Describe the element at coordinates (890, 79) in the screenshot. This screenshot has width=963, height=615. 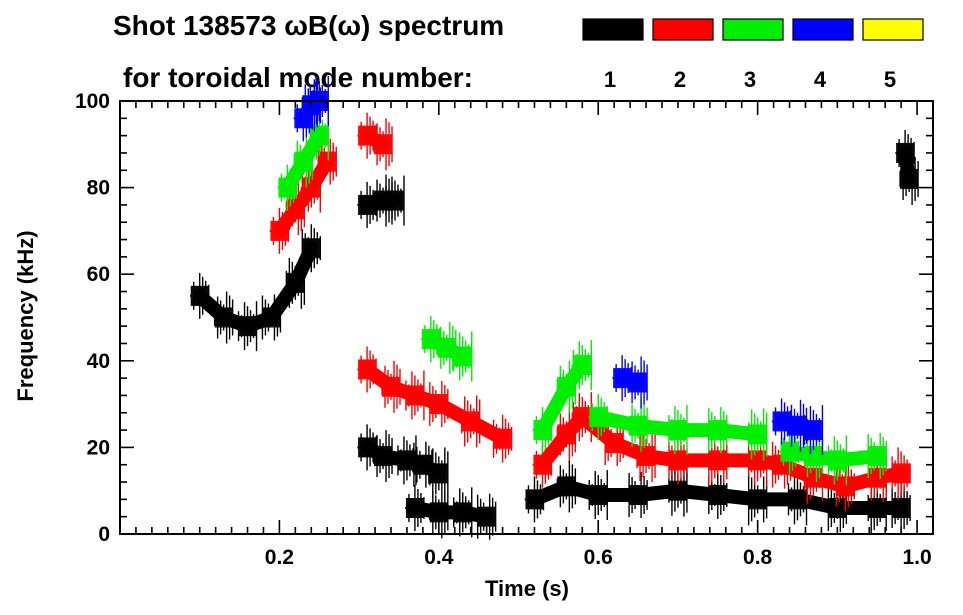
I see `legend-label-5: 5` at that location.